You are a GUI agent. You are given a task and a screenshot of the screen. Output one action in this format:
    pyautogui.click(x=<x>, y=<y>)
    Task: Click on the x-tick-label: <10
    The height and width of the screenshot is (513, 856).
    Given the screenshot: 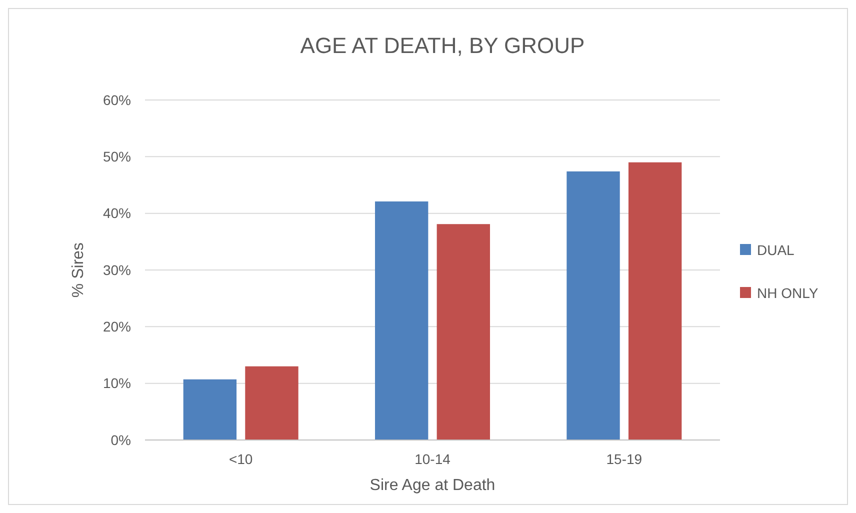 What is the action you would take?
    pyautogui.click(x=240, y=459)
    